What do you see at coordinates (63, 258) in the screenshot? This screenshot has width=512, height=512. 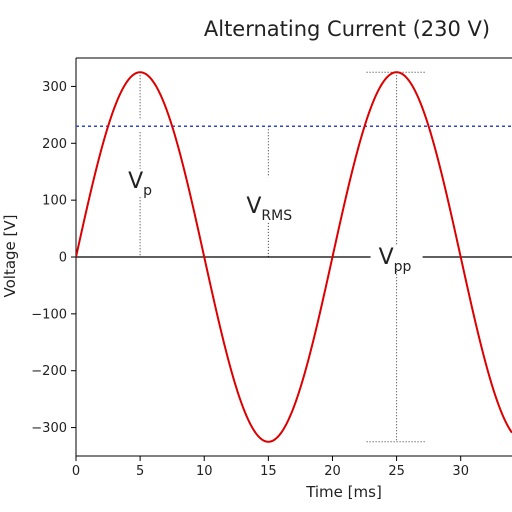 I see `y-tick-label: 0` at bounding box center [63, 258].